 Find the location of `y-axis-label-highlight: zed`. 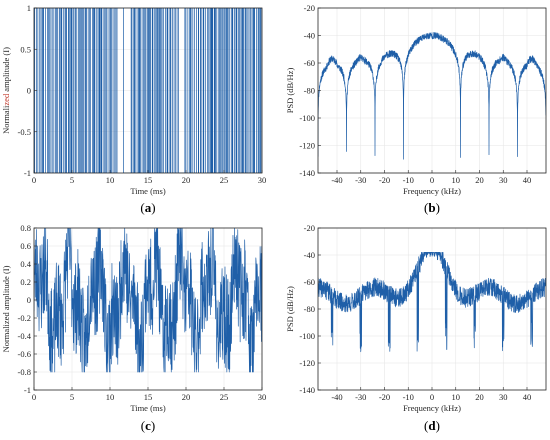

y-axis-label-highlight: zed is located at coordinates (6, 99).